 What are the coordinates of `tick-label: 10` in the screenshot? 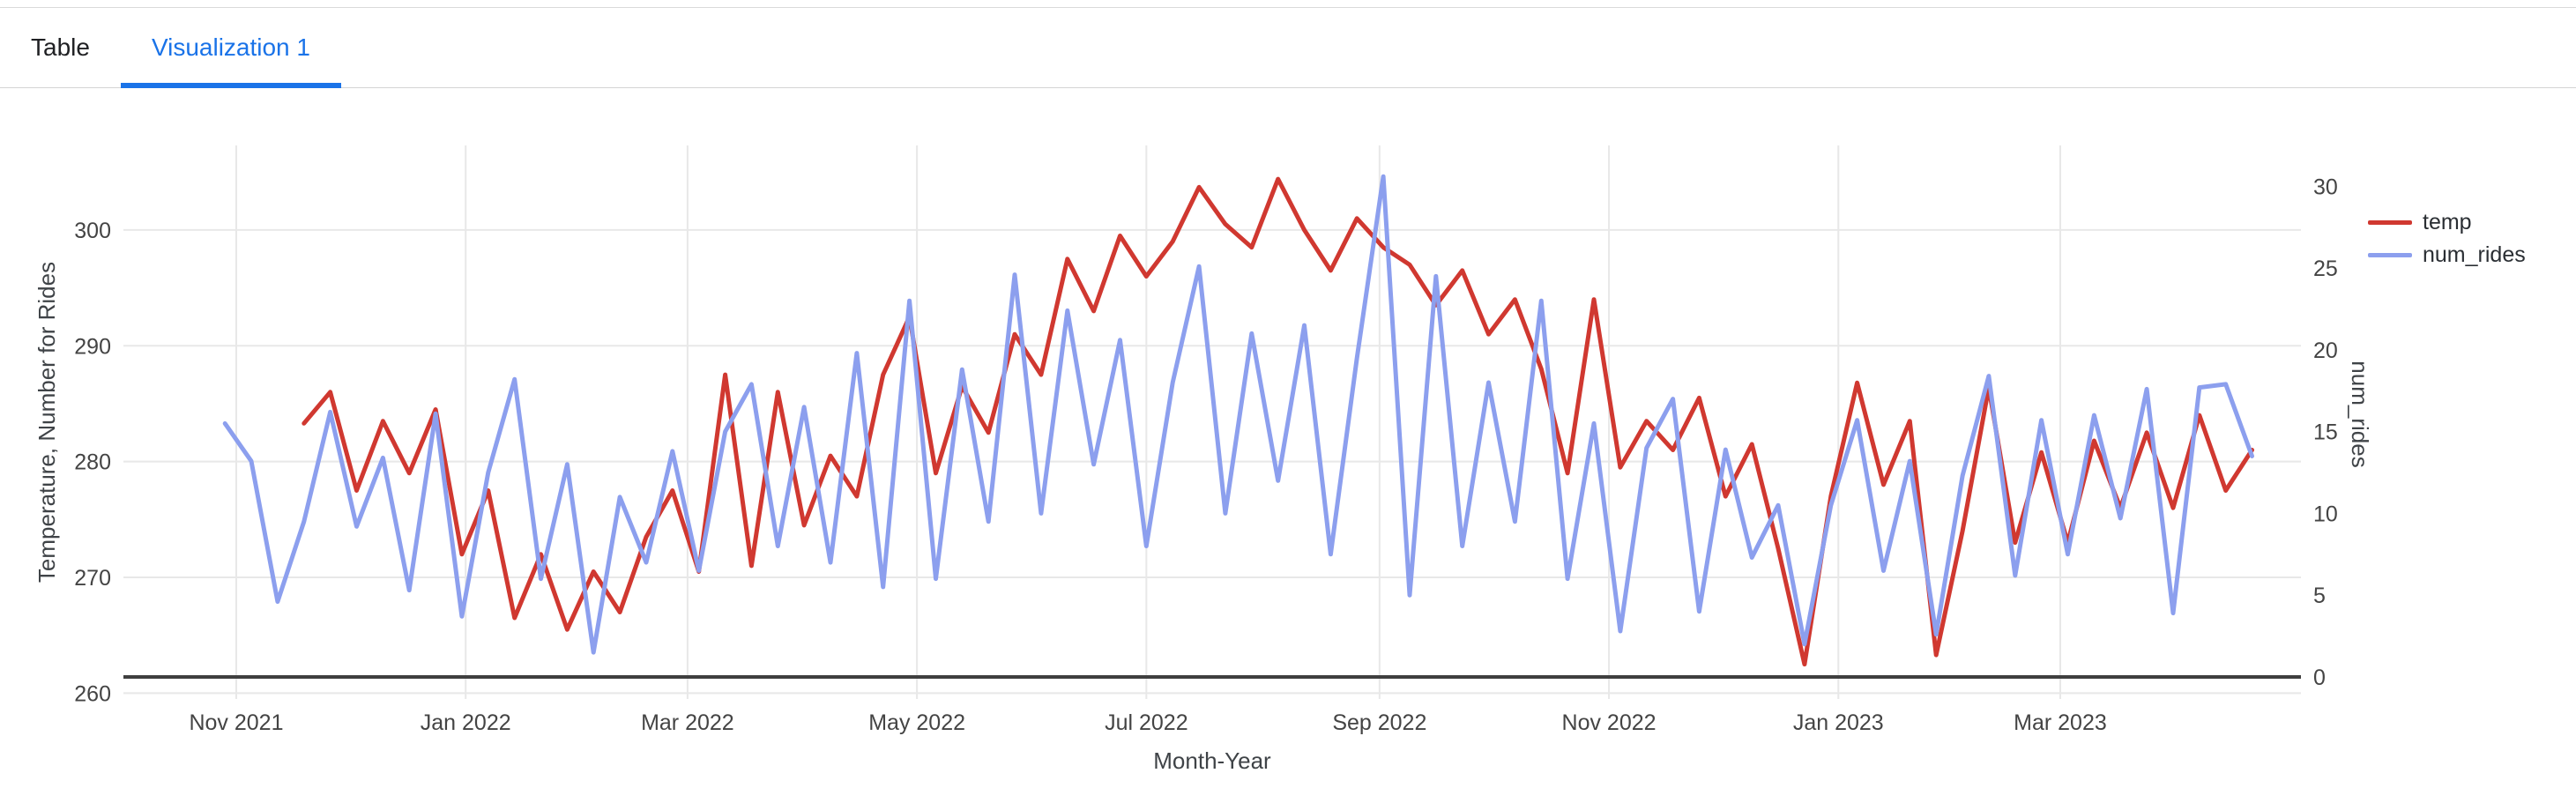 It's located at (2325, 514).